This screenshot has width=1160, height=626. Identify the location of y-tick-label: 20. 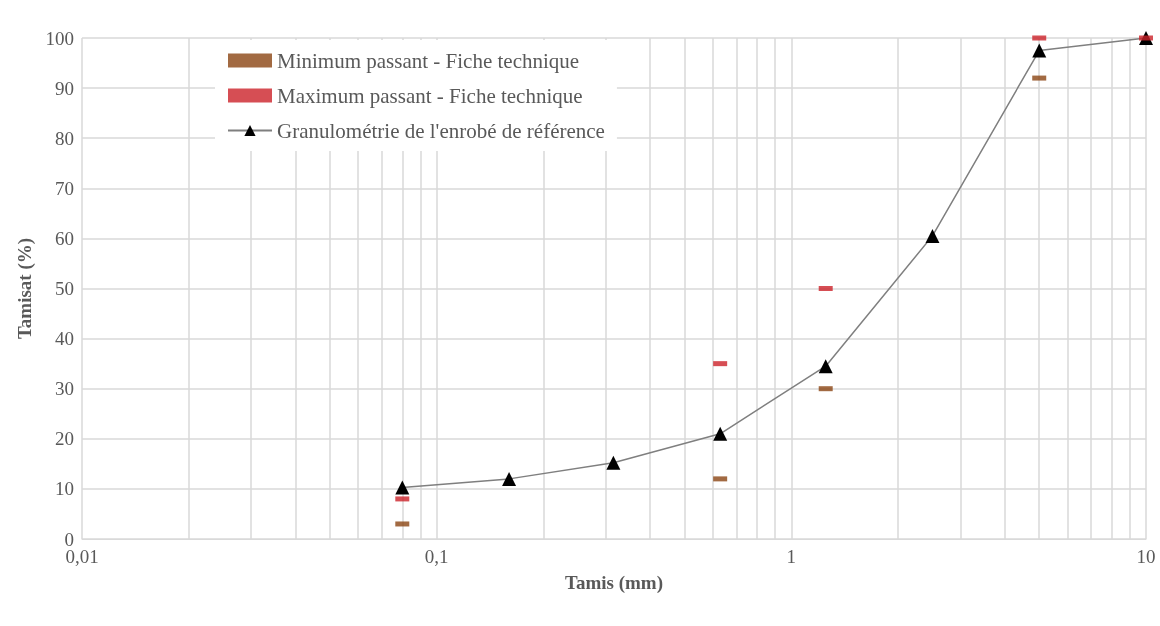
(64, 439).